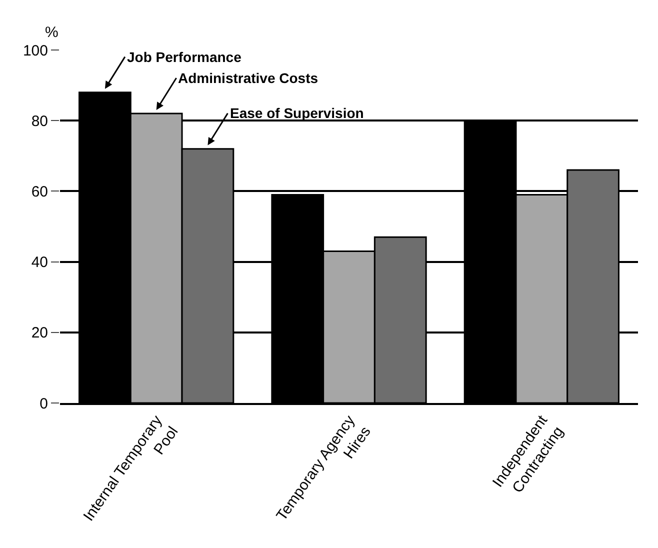 Image resolution: width=658 pixels, height=548 pixels. Describe the element at coordinates (184, 57) in the screenshot. I see `series-label: Job Performance` at that location.